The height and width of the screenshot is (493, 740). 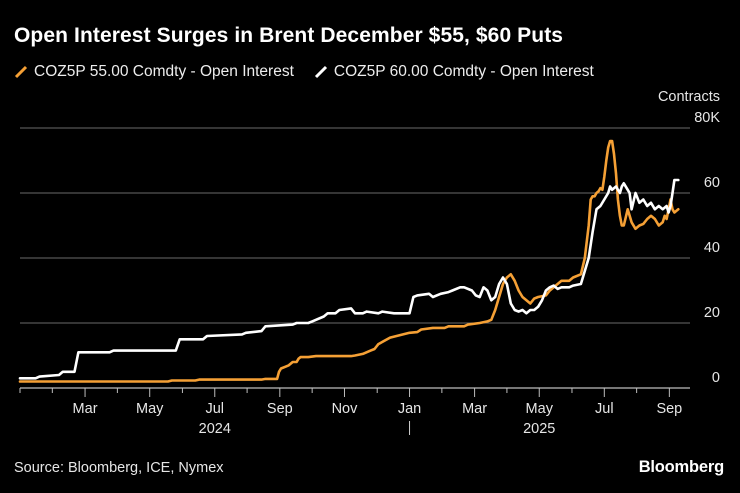 I want to click on legend-item-series-1: COZ5P 55.00 Comdty - Open Interest, so click(x=154, y=72).